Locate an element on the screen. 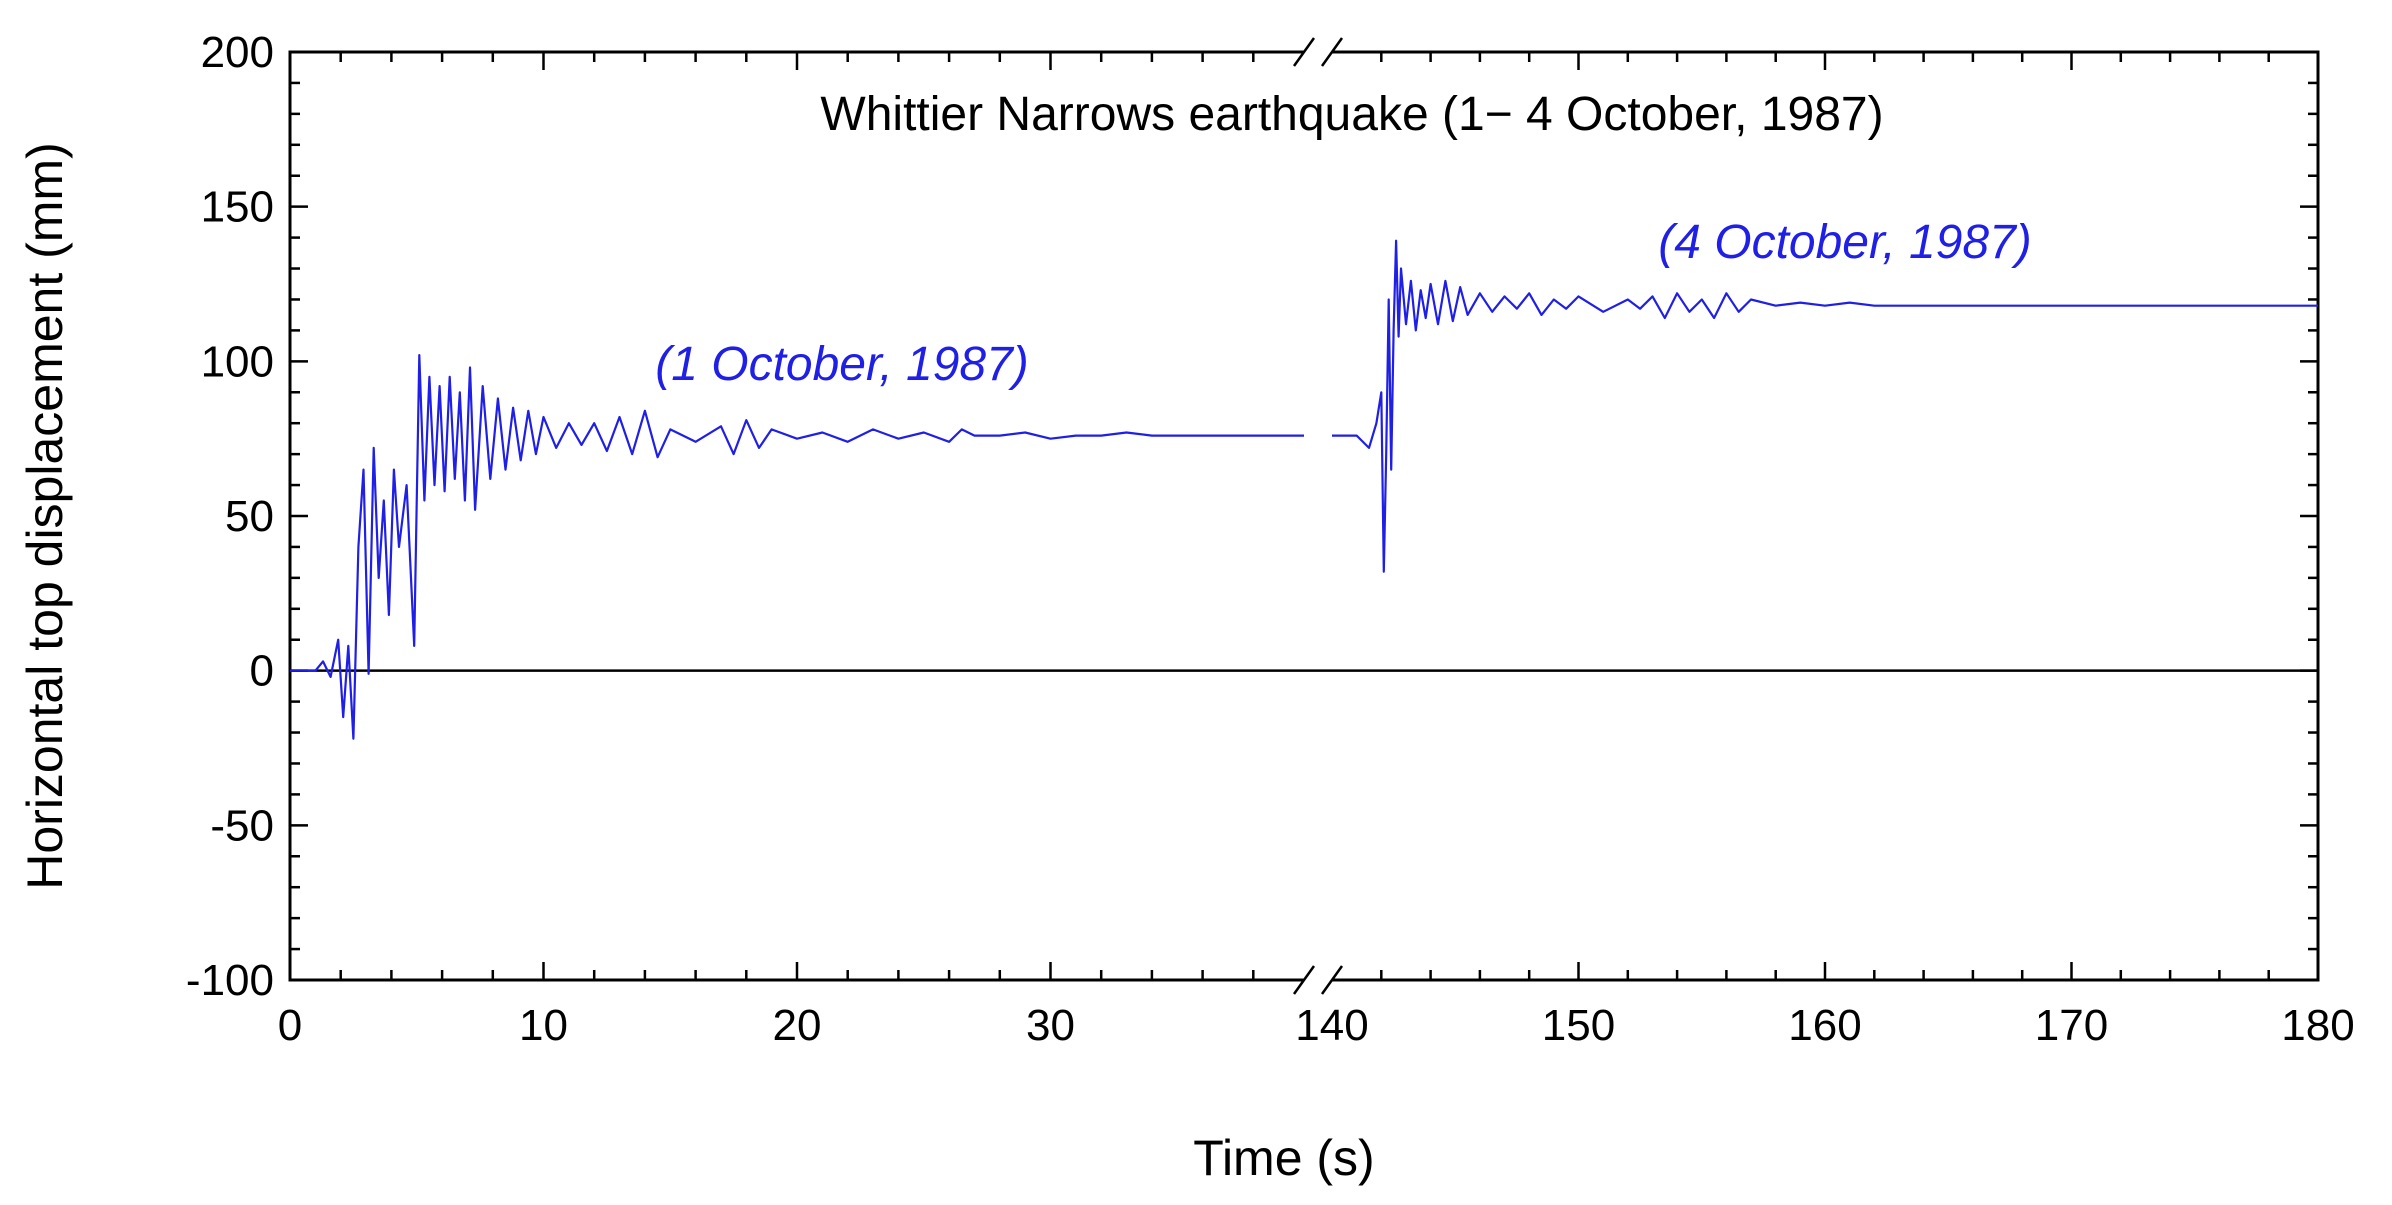  y-tick-label: 0 is located at coordinates (262, 671).